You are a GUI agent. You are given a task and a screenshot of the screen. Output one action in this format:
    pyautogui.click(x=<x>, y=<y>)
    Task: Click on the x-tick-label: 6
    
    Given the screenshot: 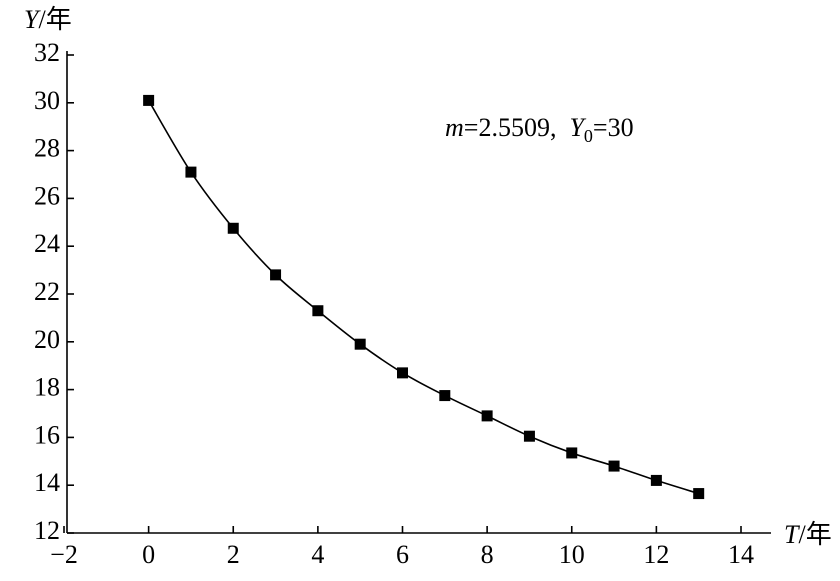 What is the action you would take?
    pyautogui.click(x=402, y=554)
    